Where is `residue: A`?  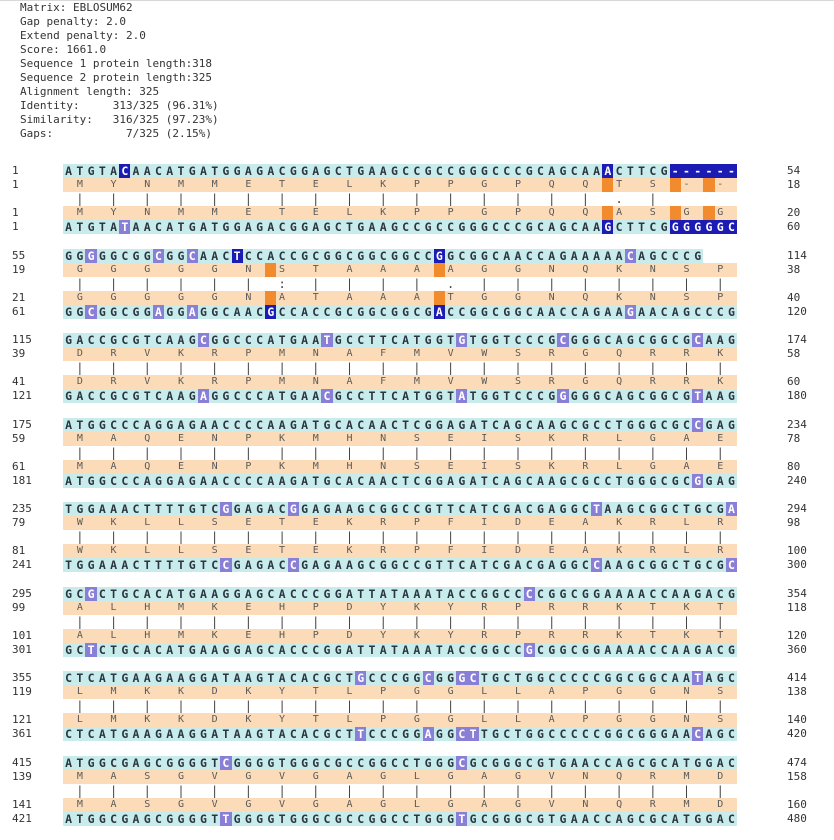
residue: A is located at coordinates (686, 439).